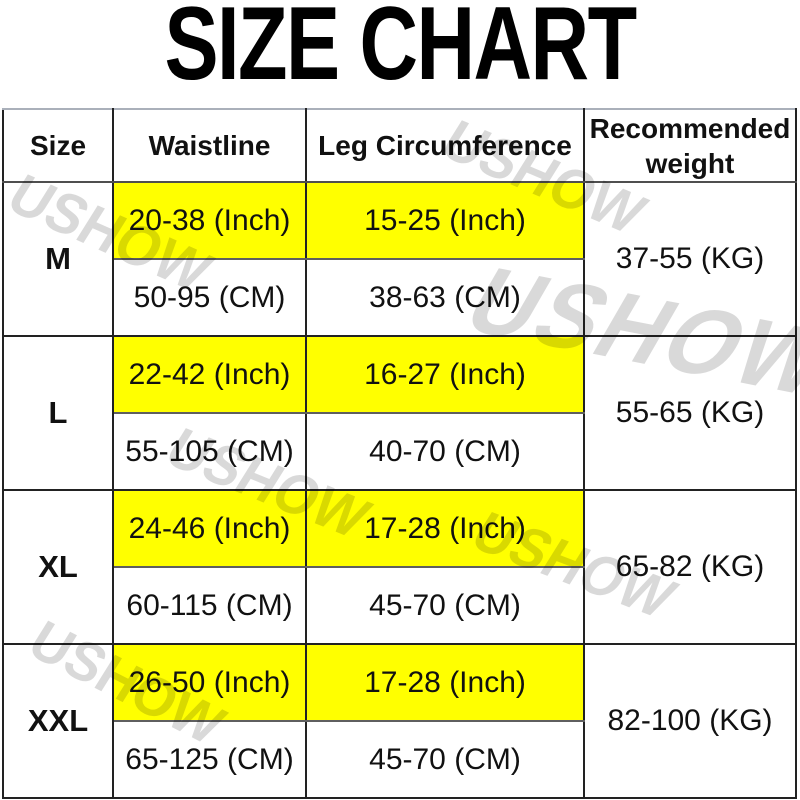 This screenshot has width=800, height=800. Describe the element at coordinates (690, 721) in the screenshot. I see `cell-xxl-weight: 82-100 (KG)` at that location.